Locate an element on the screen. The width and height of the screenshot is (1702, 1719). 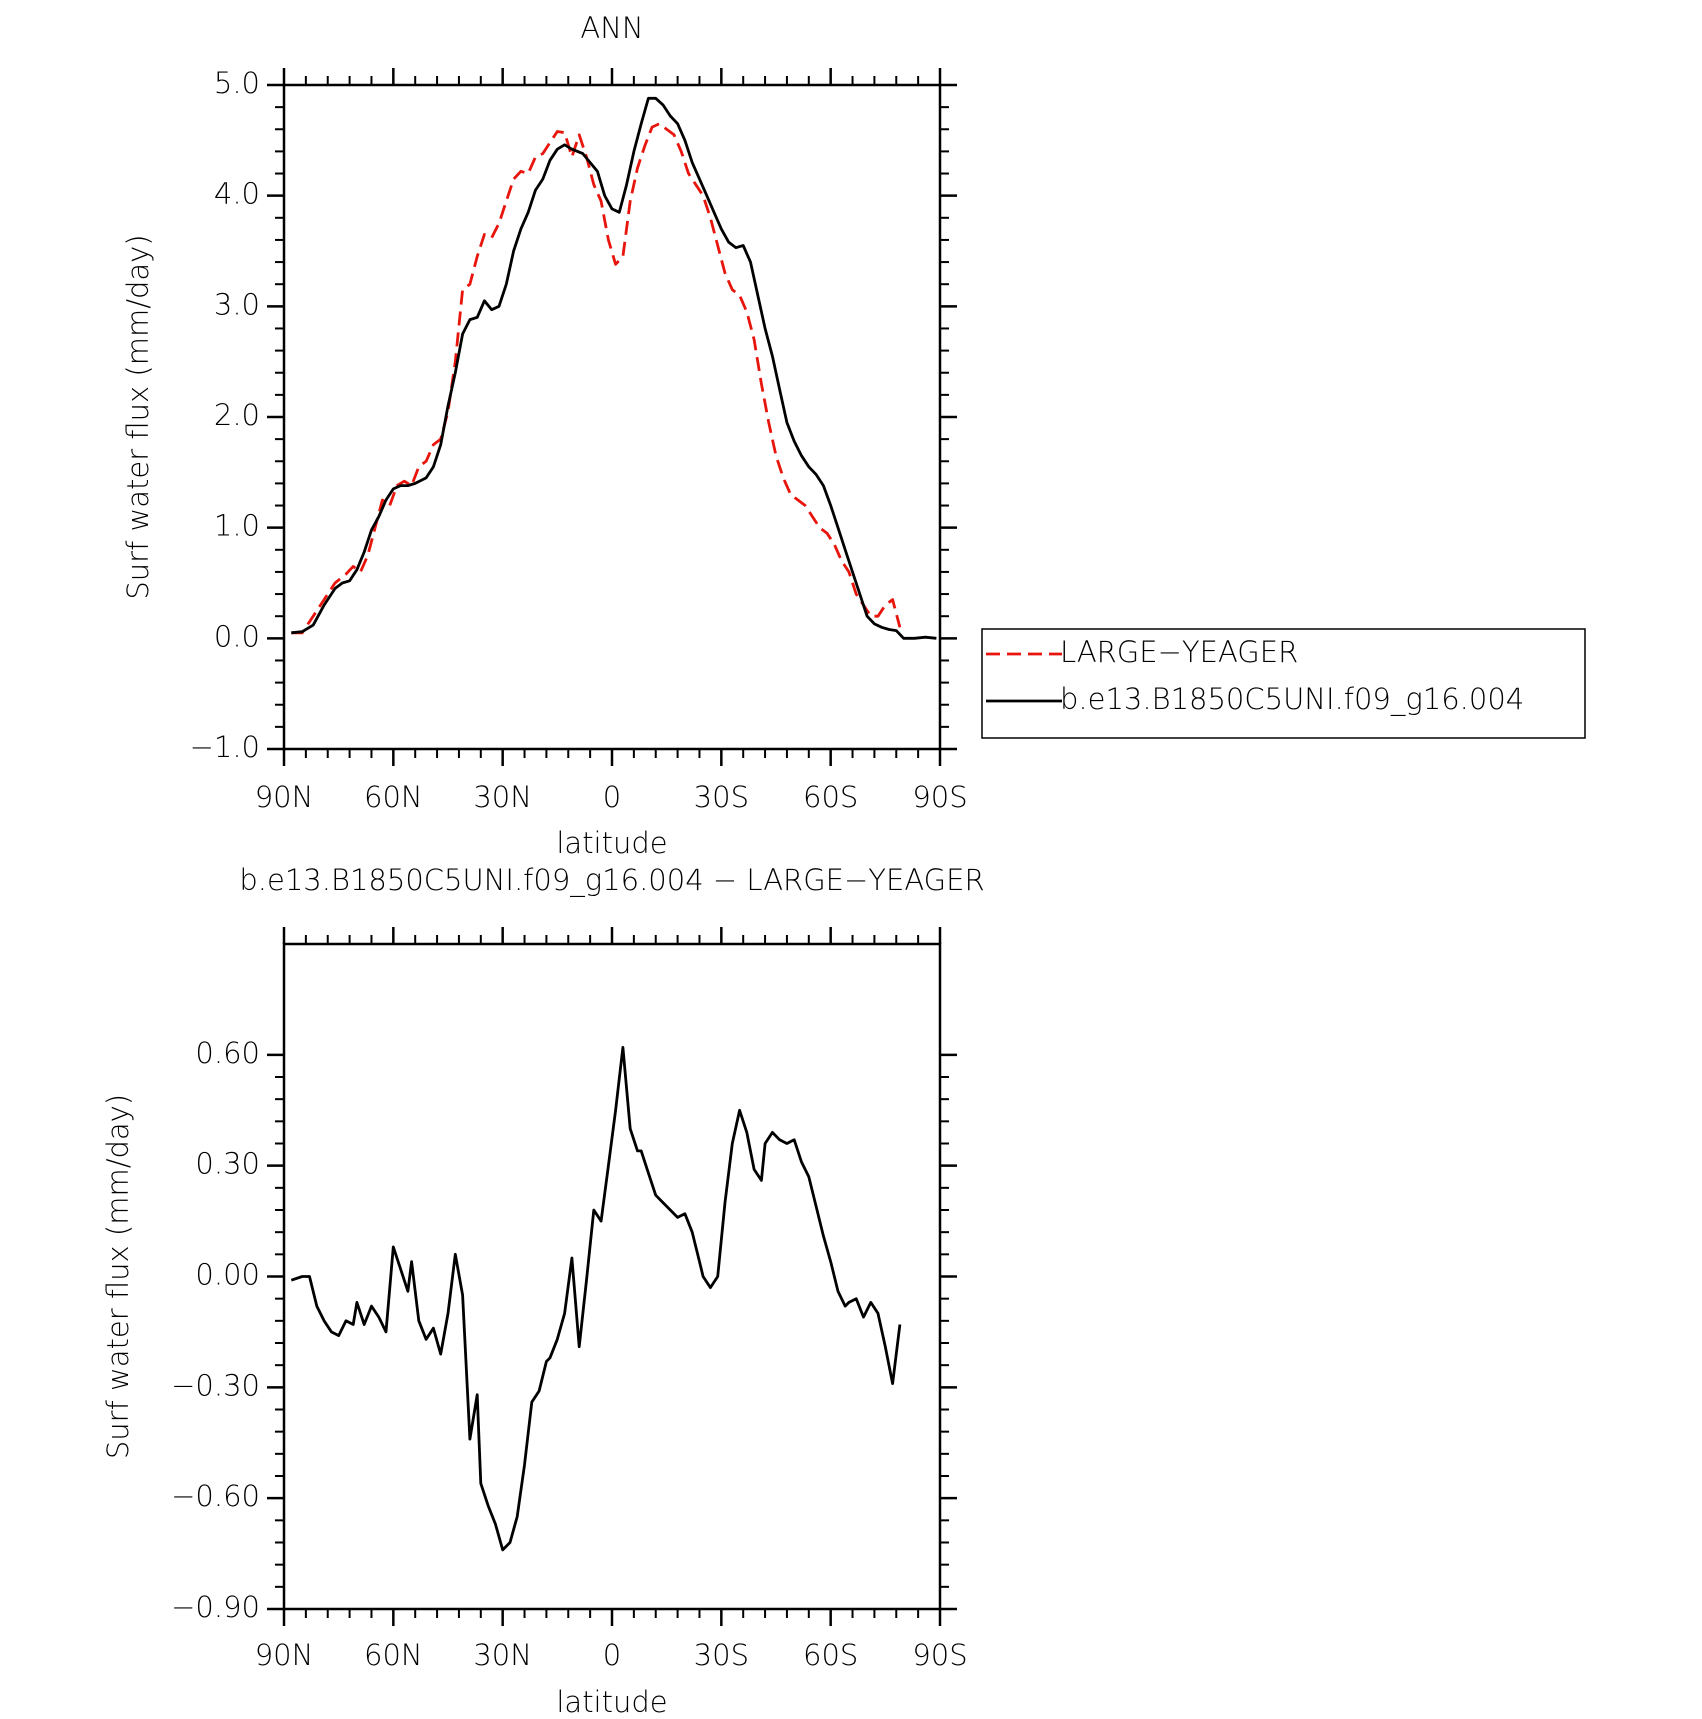
y-tick-label: 0.30 is located at coordinates (227, 1164).